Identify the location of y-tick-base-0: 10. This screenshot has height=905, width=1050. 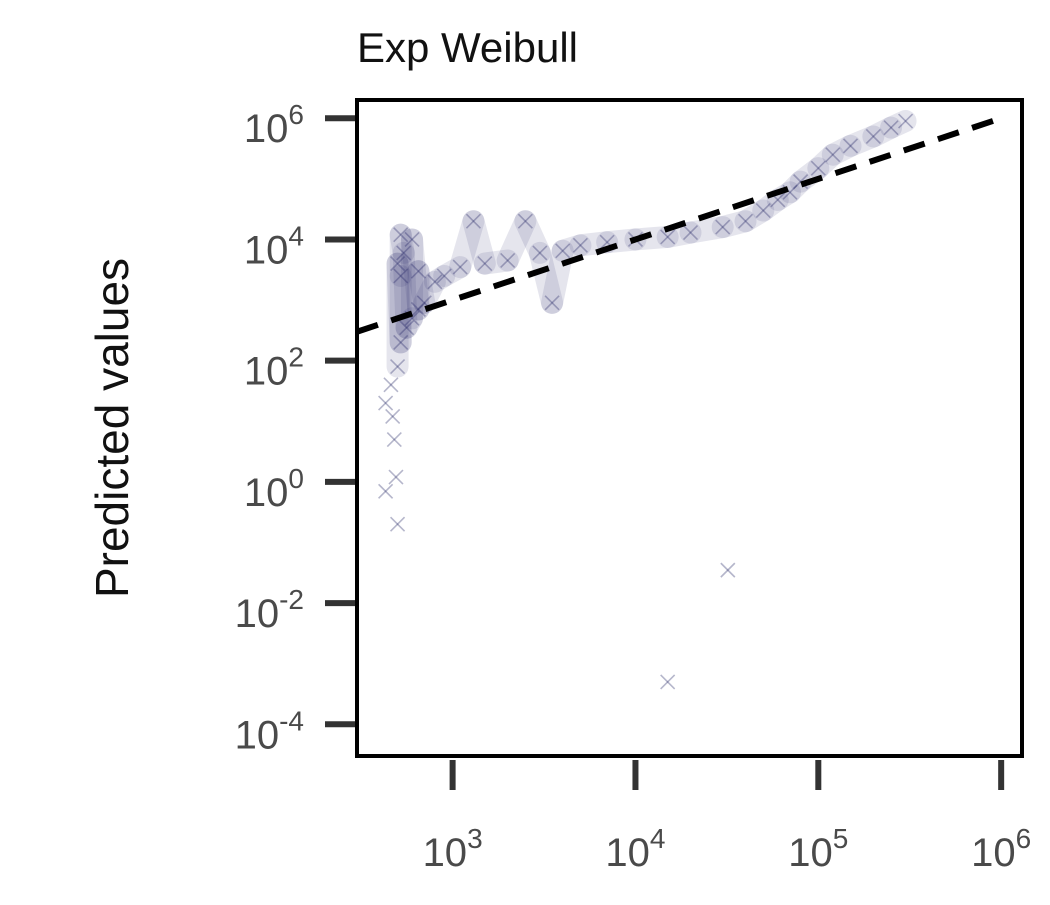
(257, 735).